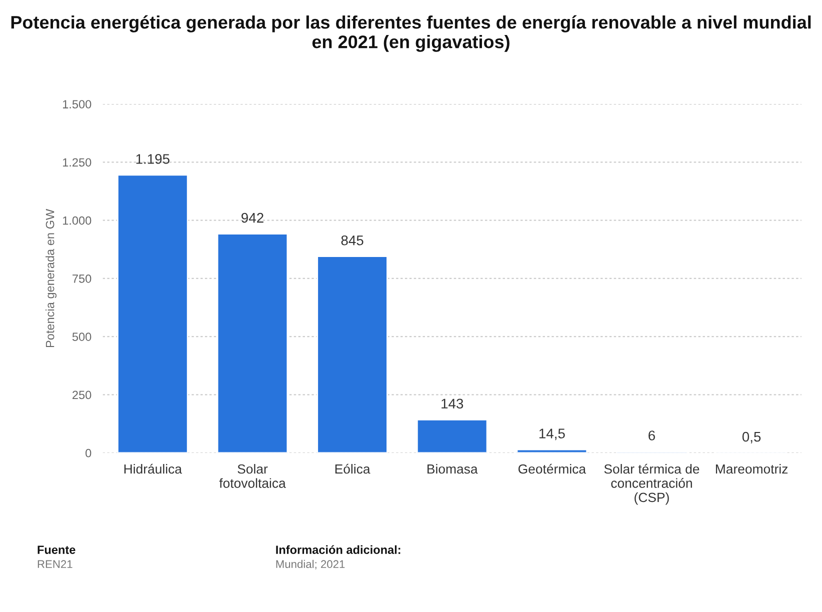  What do you see at coordinates (153, 469) in the screenshot?
I see `x-tick-label: Hidráulica` at bounding box center [153, 469].